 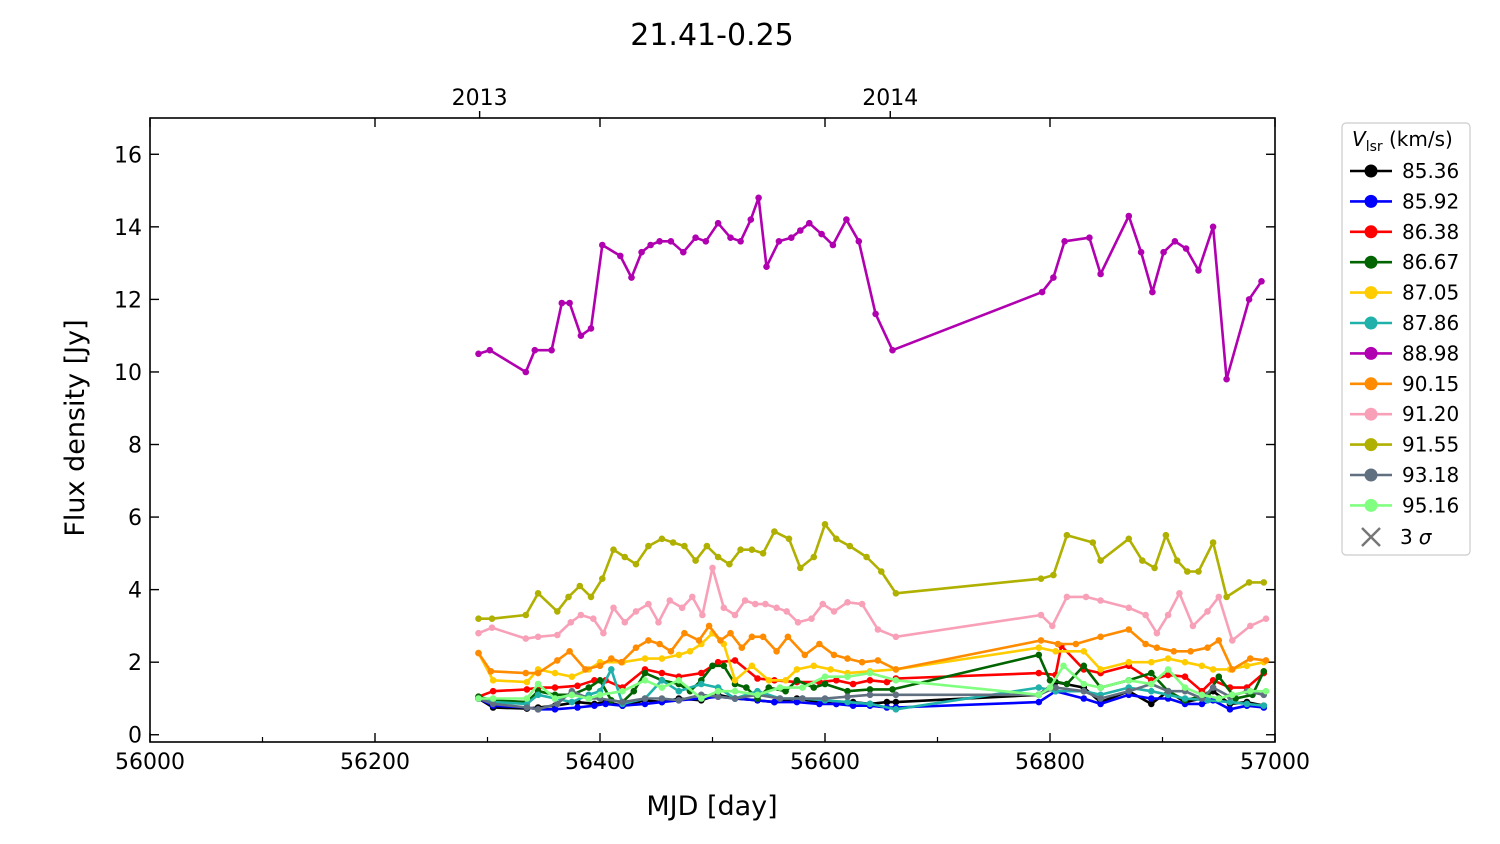 What do you see at coordinates (1430, 171) in the screenshot?
I see `legend-label: 85.36` at bounding box center [1430, 171].